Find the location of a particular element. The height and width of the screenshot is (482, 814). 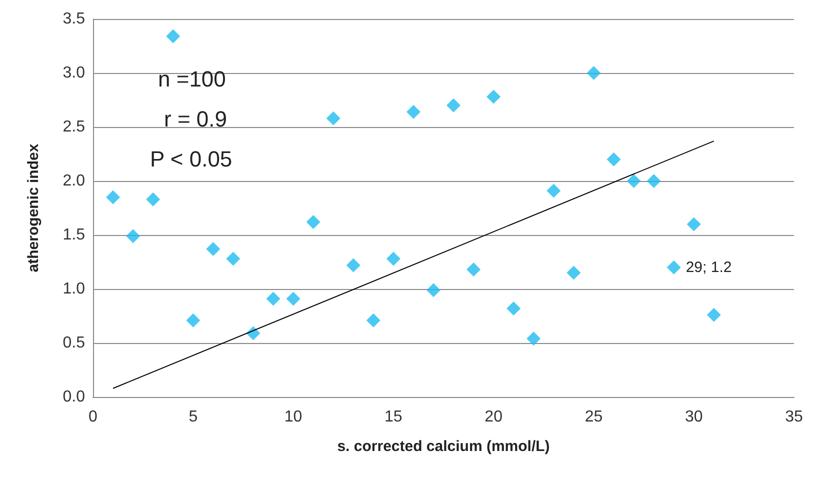

y-tick-label: 1.0 is located at coordinates (74, 289).